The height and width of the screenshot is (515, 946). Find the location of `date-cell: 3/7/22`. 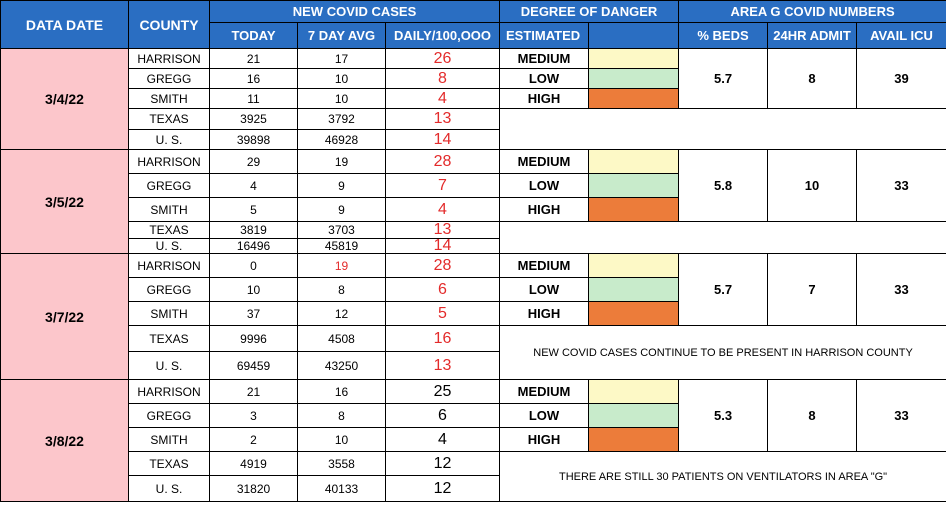

date-cell: 3/7/22 is located at coordinates (64, 316).